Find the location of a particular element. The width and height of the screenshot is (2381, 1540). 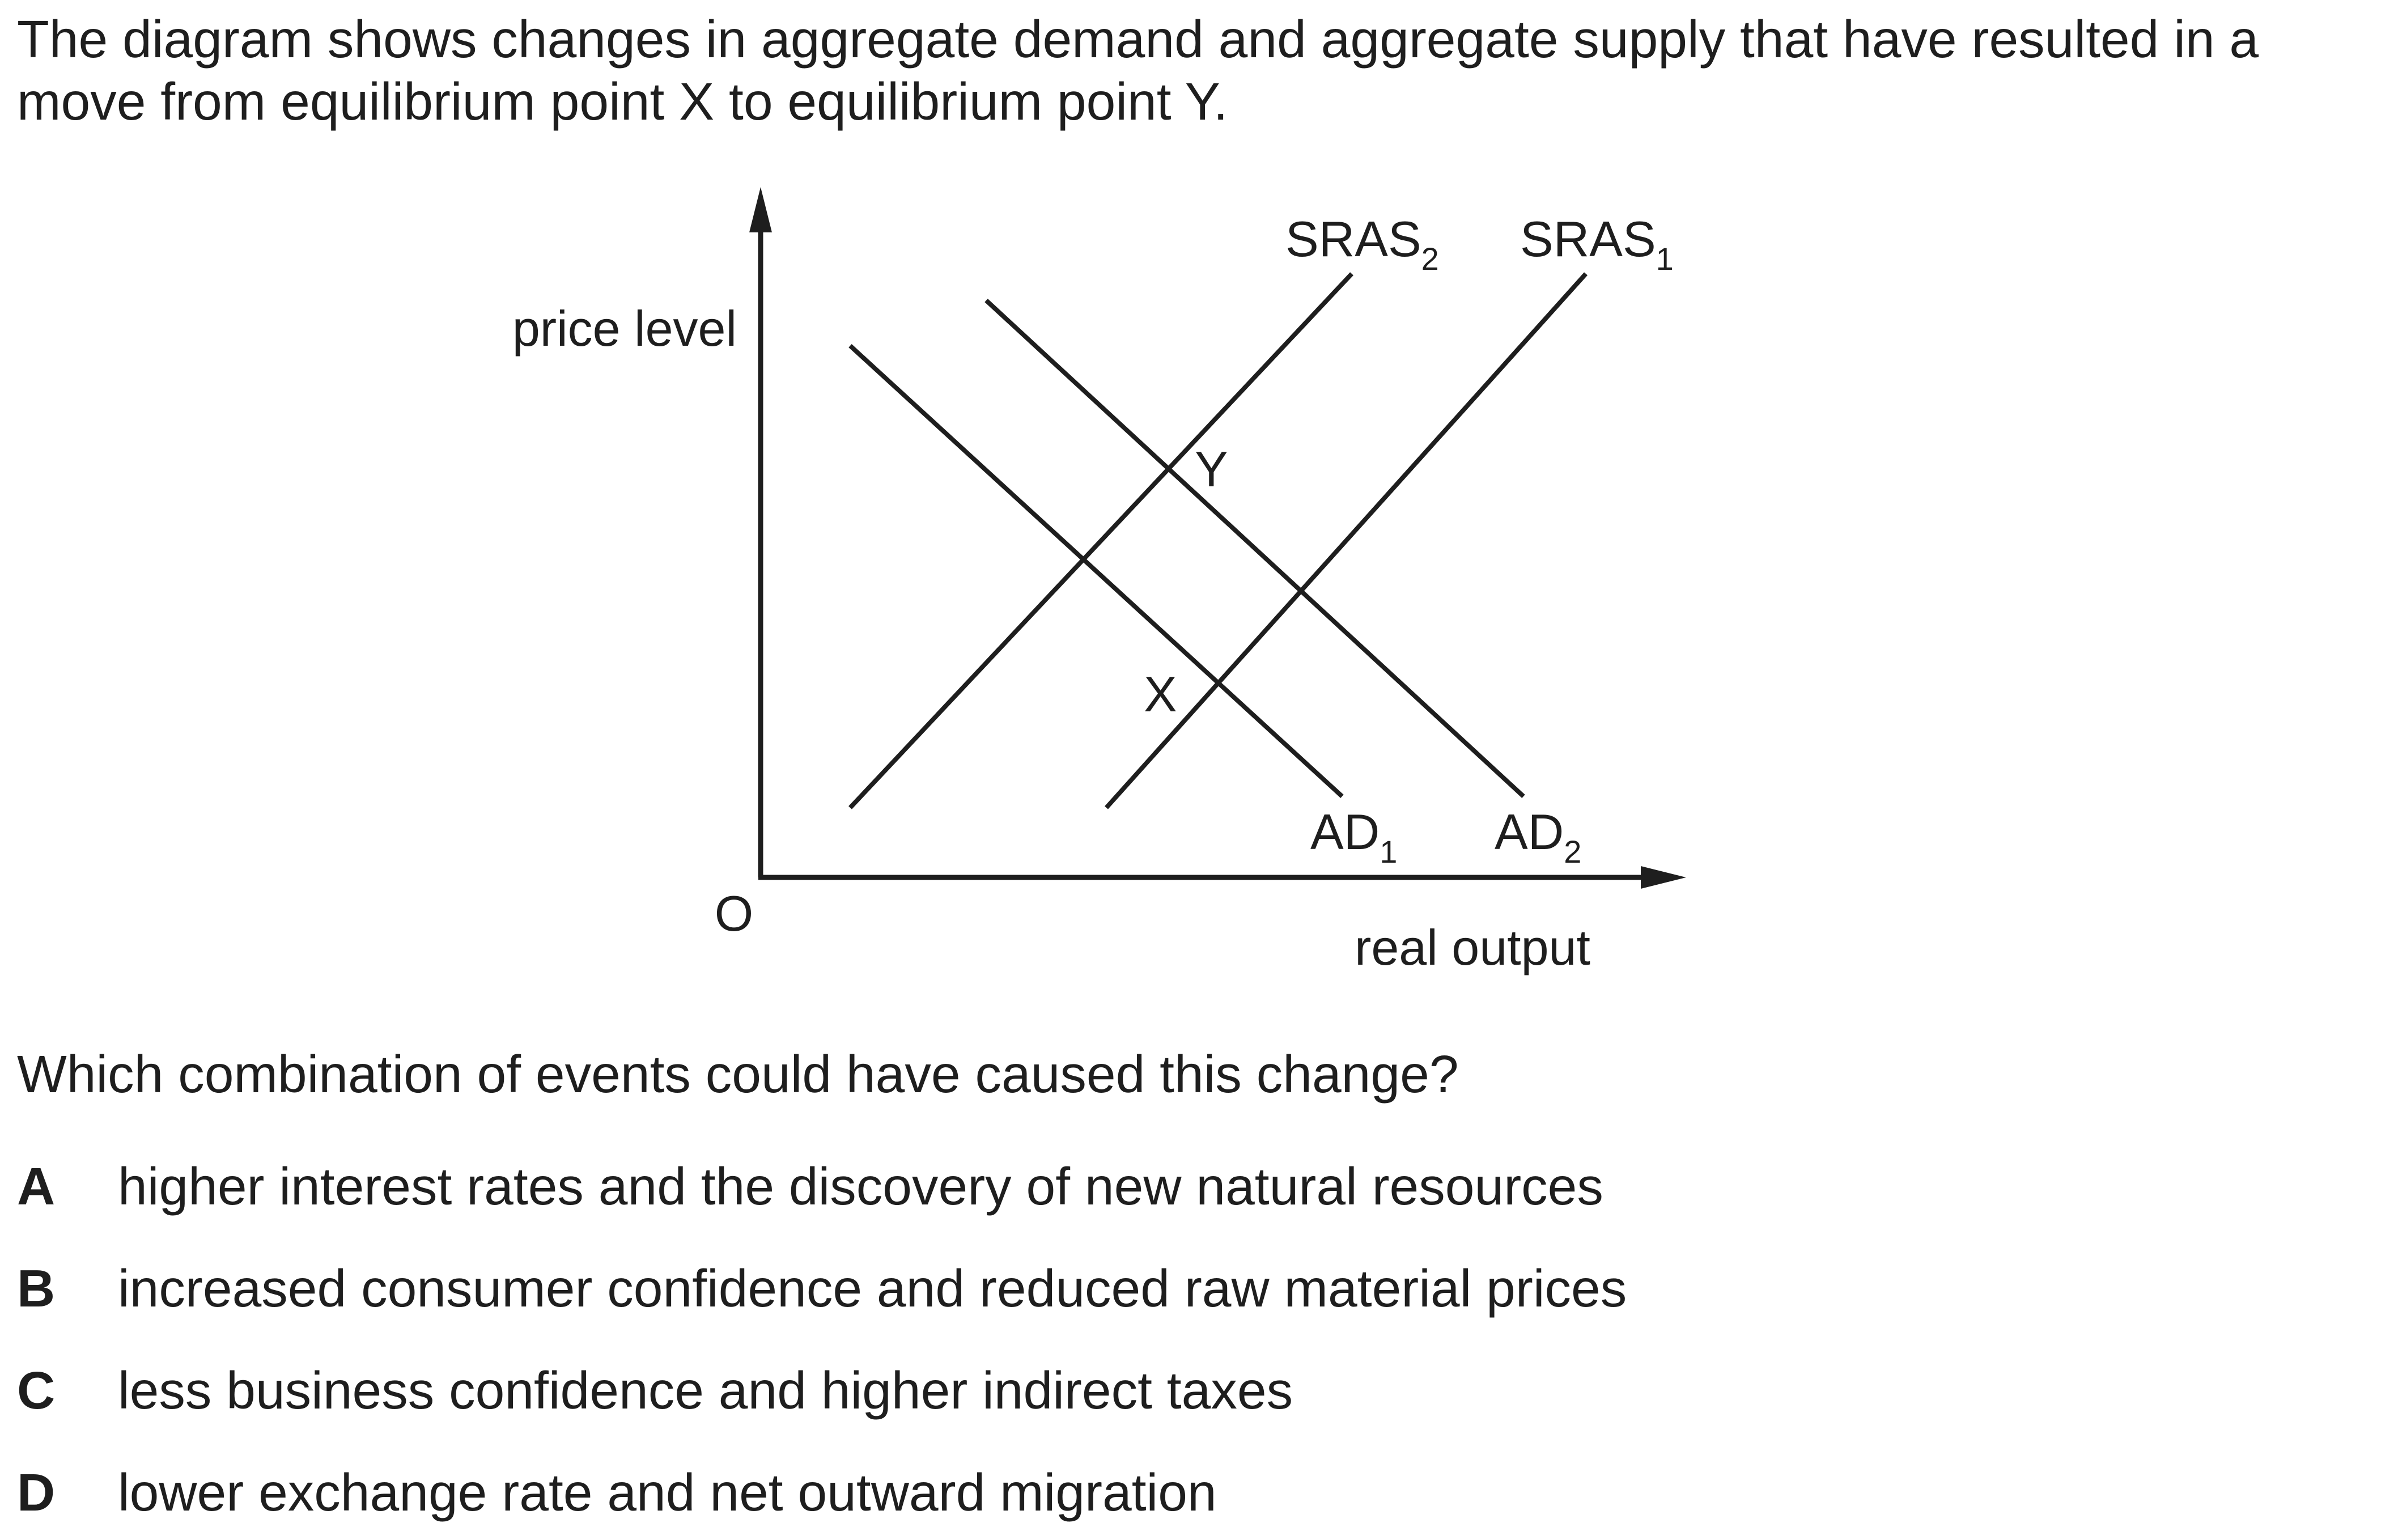

sras1-curve is located at coordinates (1346, 540).